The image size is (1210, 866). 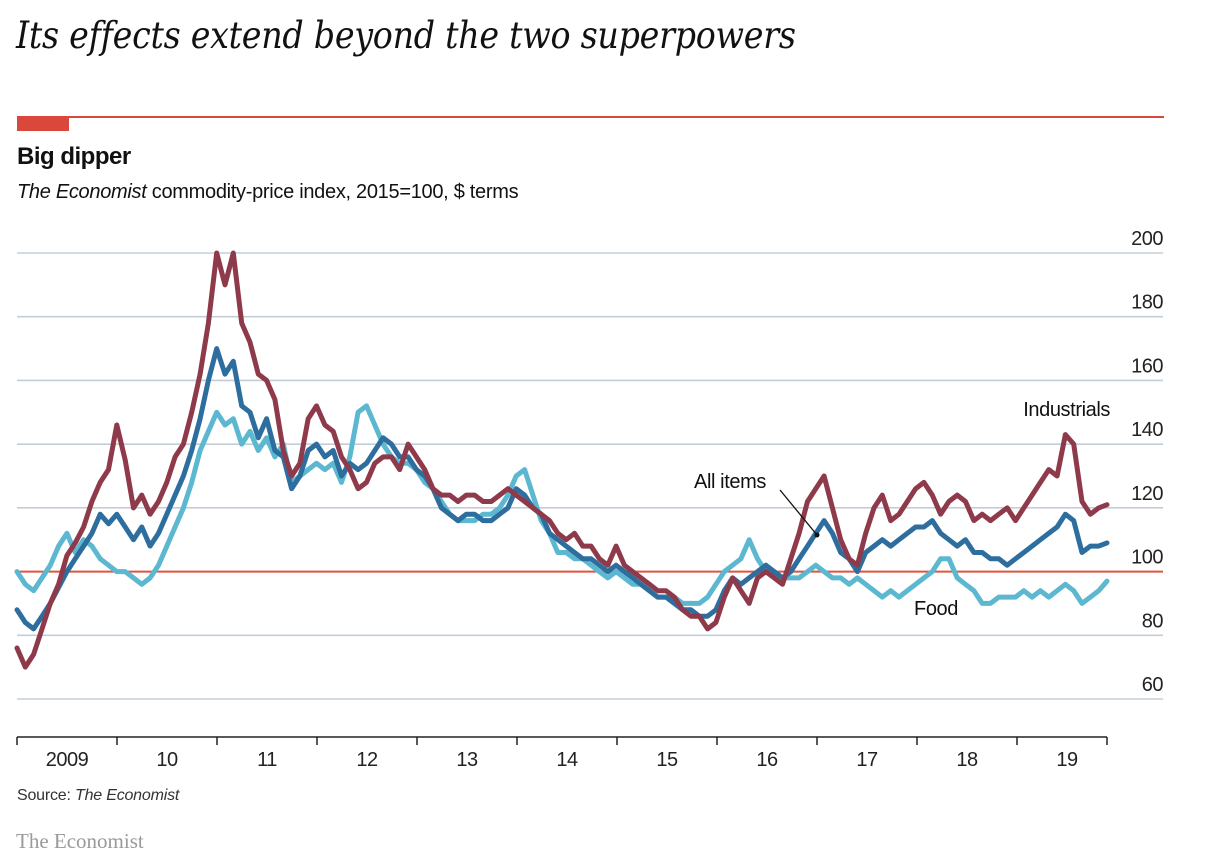 What do you see at coordinates (1147, 494) in the screenshot?
I see `y-tick-label: 120` at bounding box center [1147, 494].